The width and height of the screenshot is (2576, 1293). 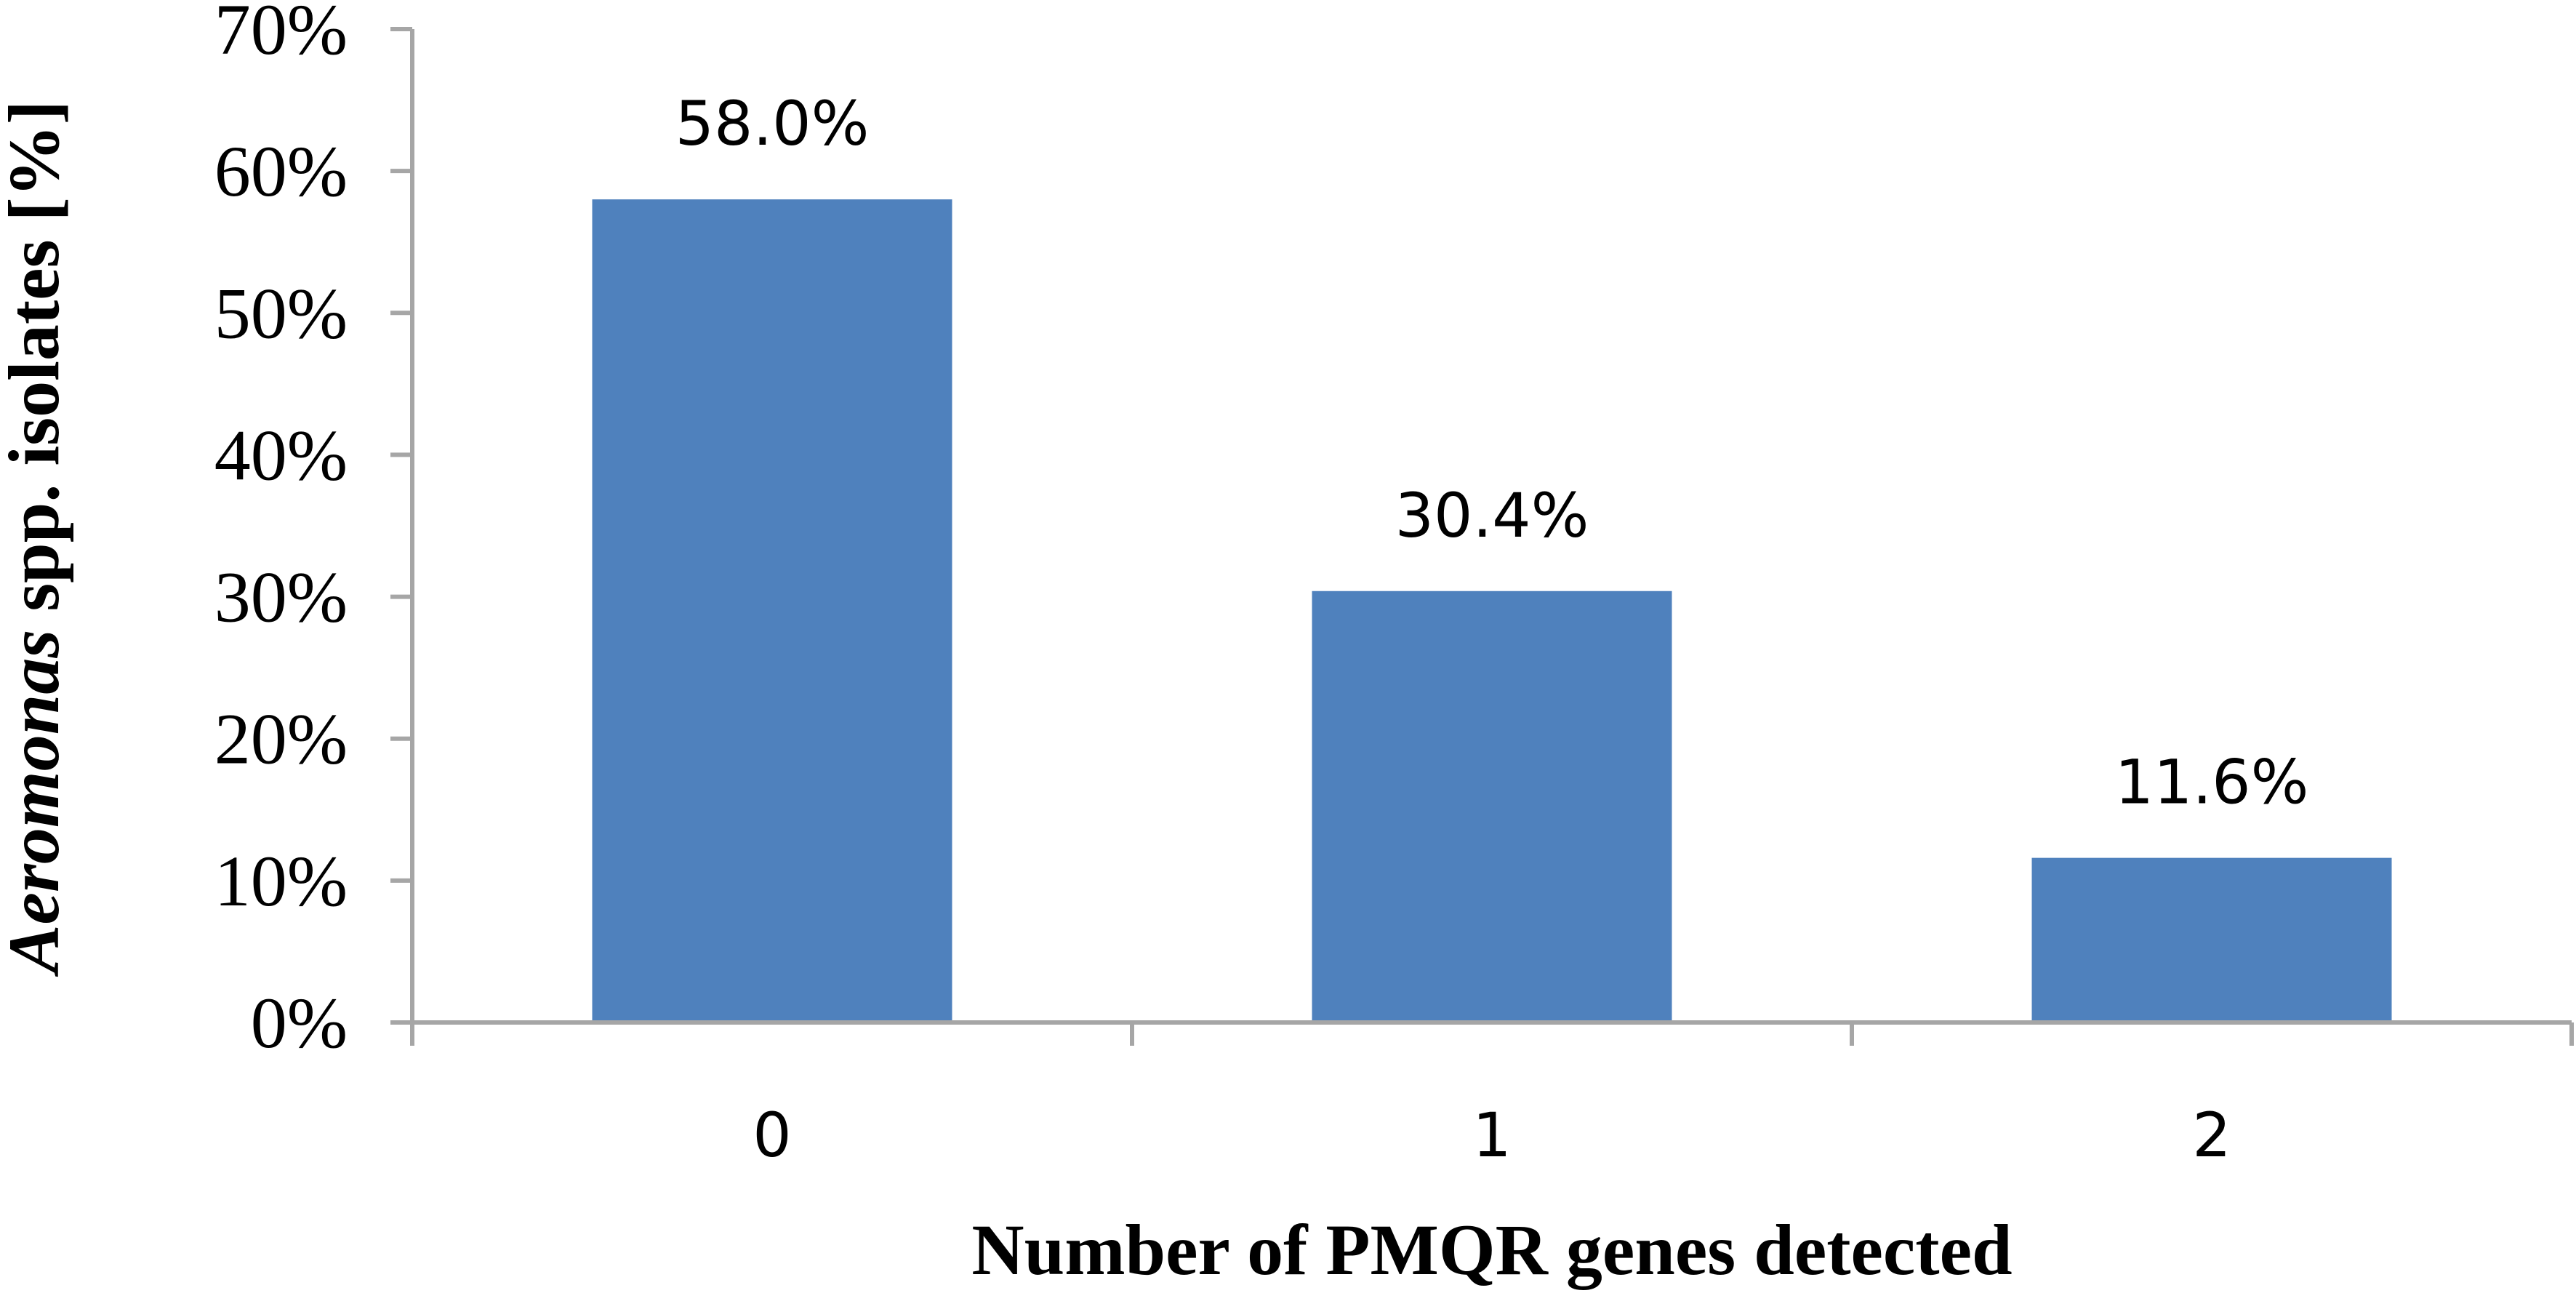 What do you see at coordinates (772, 123) in the screenshot?
I see `bar-data-label: 58.0%` at bounding box center [772, 123].